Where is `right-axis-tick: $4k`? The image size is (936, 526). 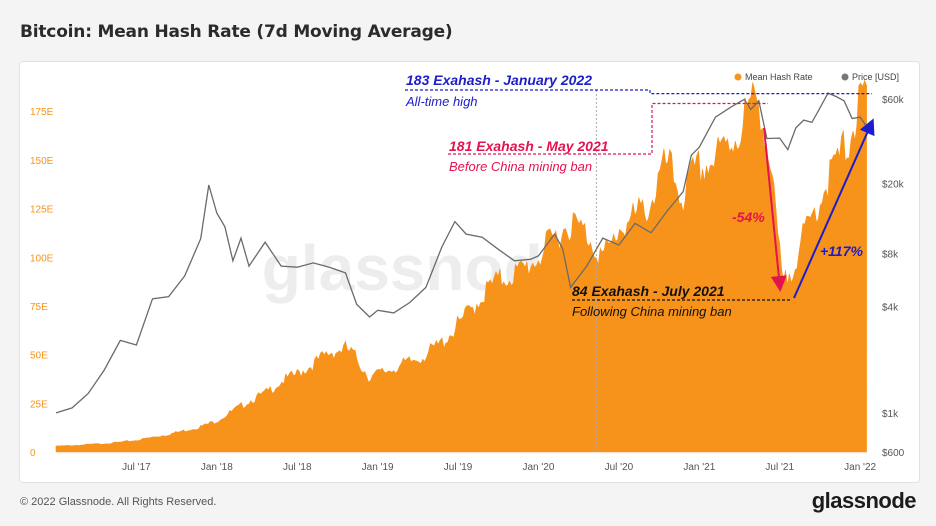
right-axis-tick: $4k is located at coordinates (890, 308).